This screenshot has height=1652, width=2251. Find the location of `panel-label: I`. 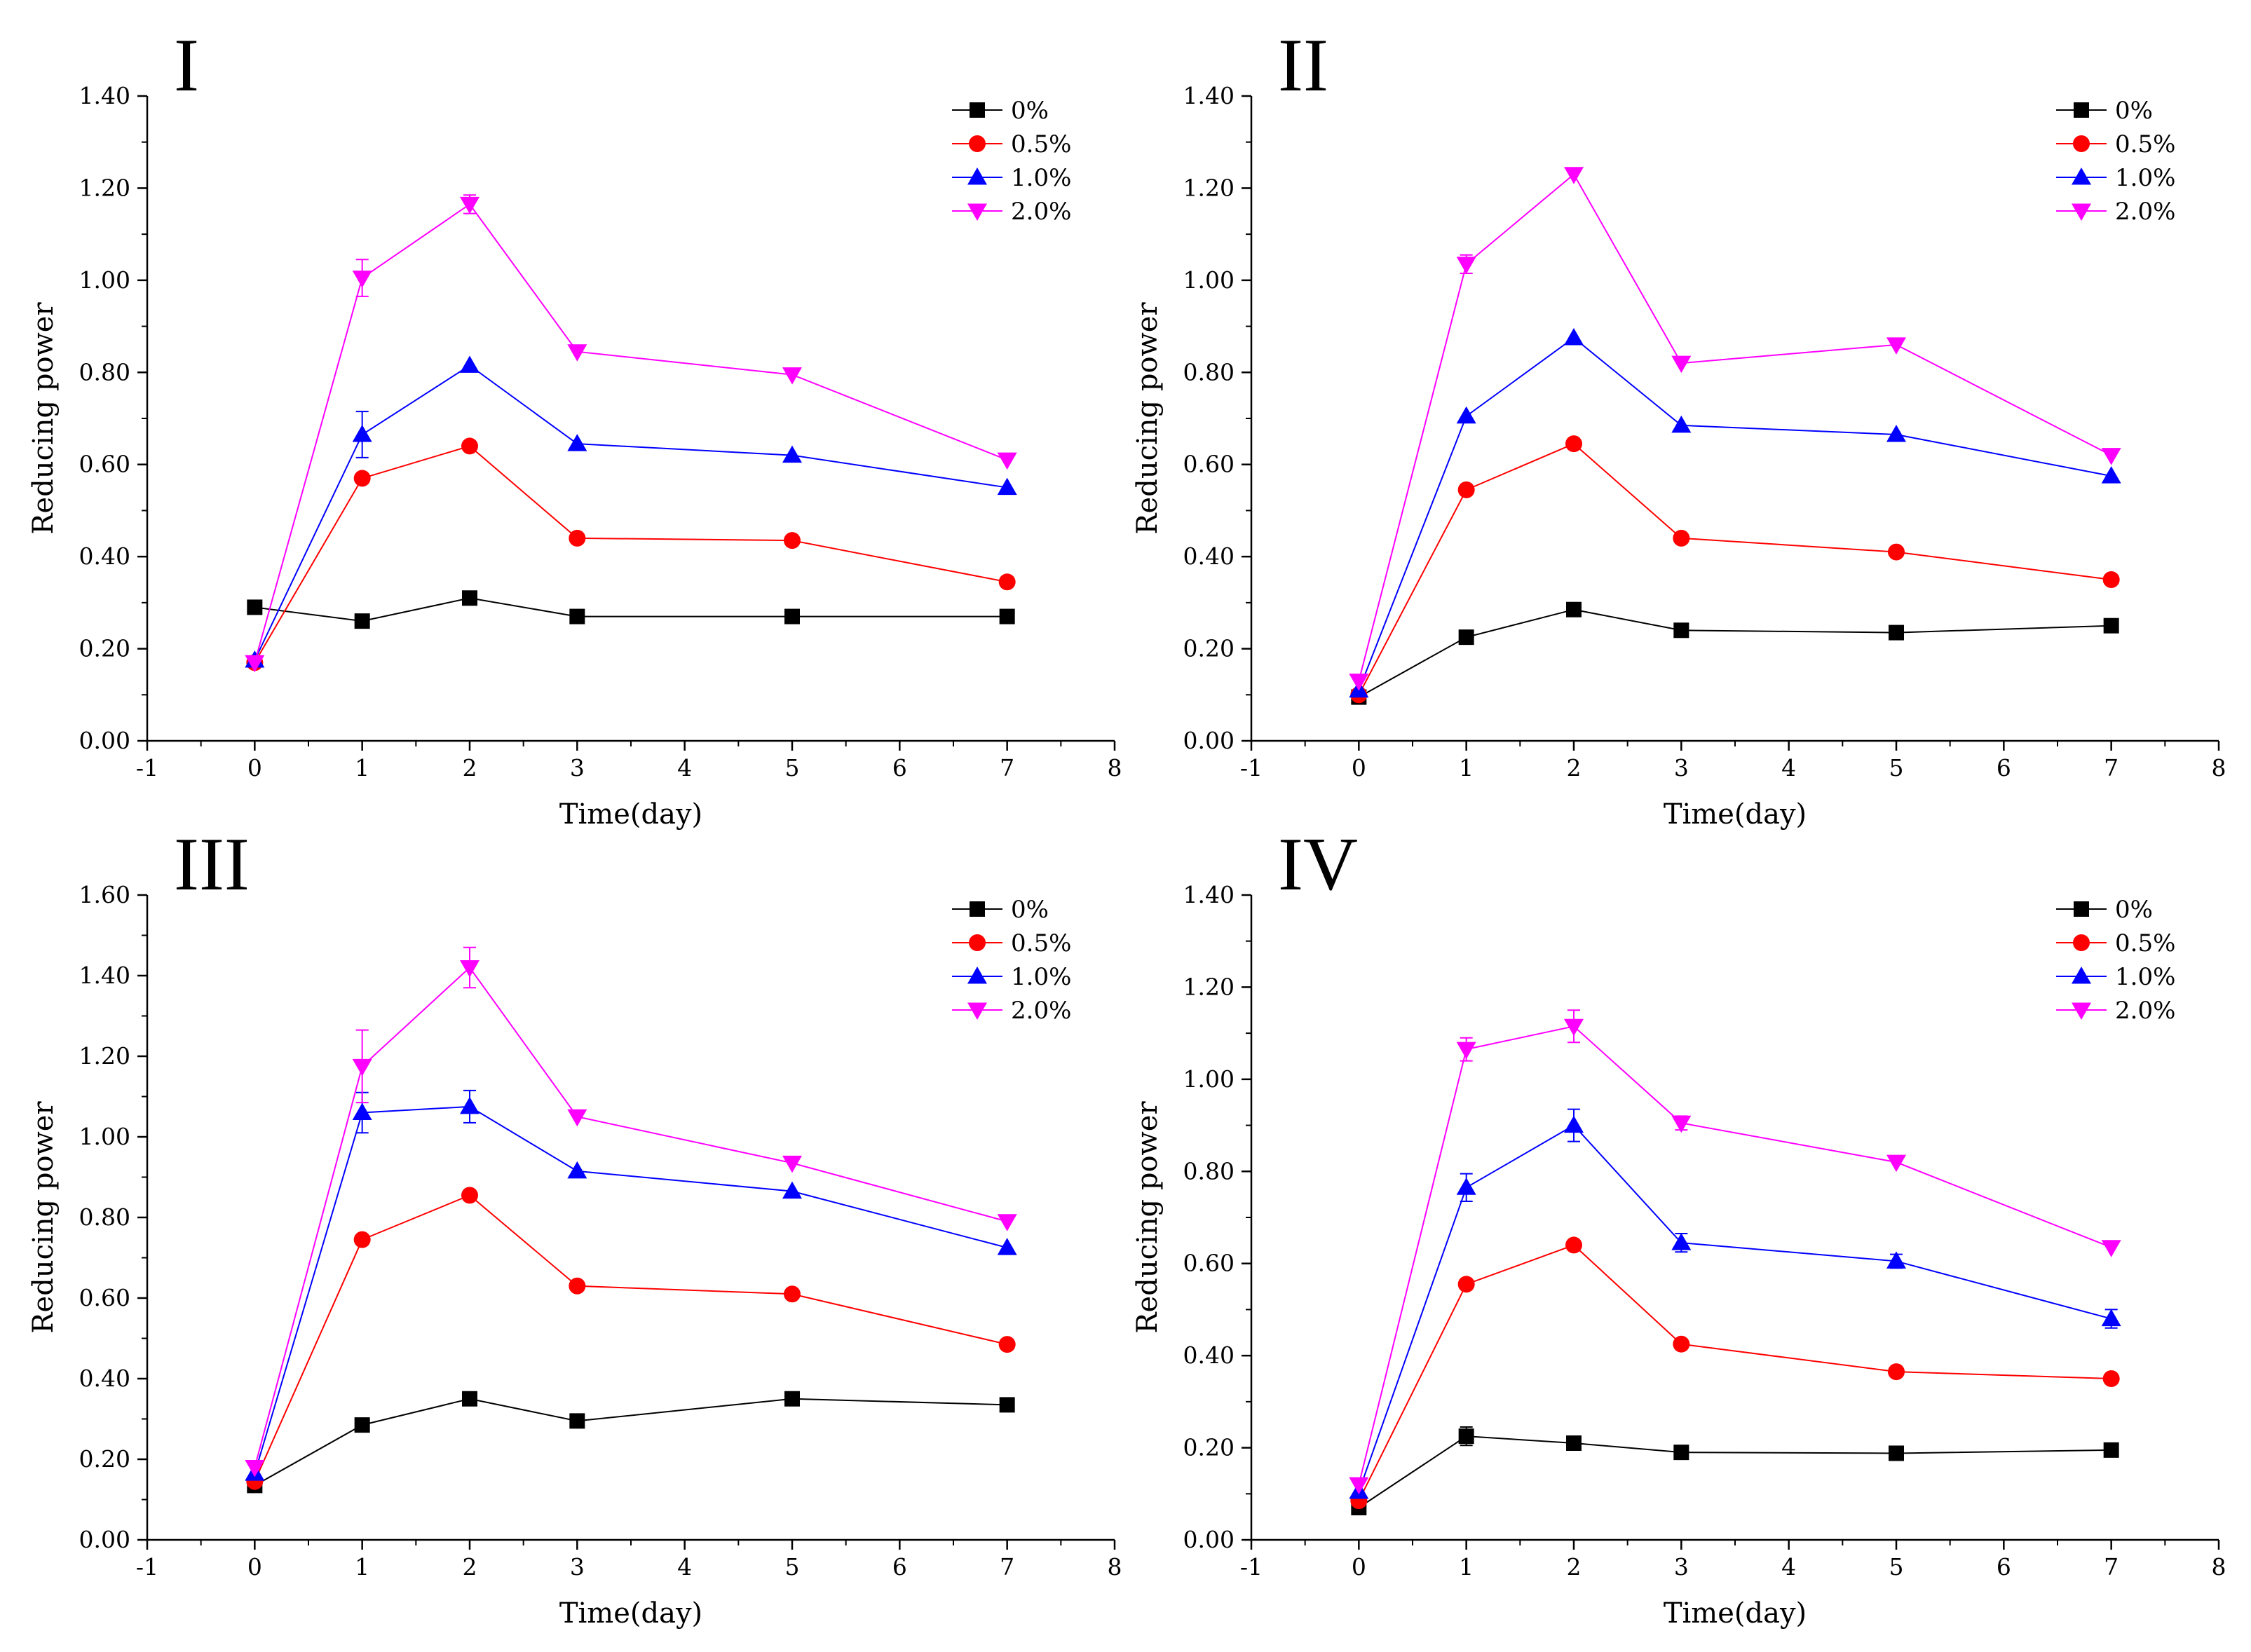

panel-label: I is located at coordinates (186, 65).